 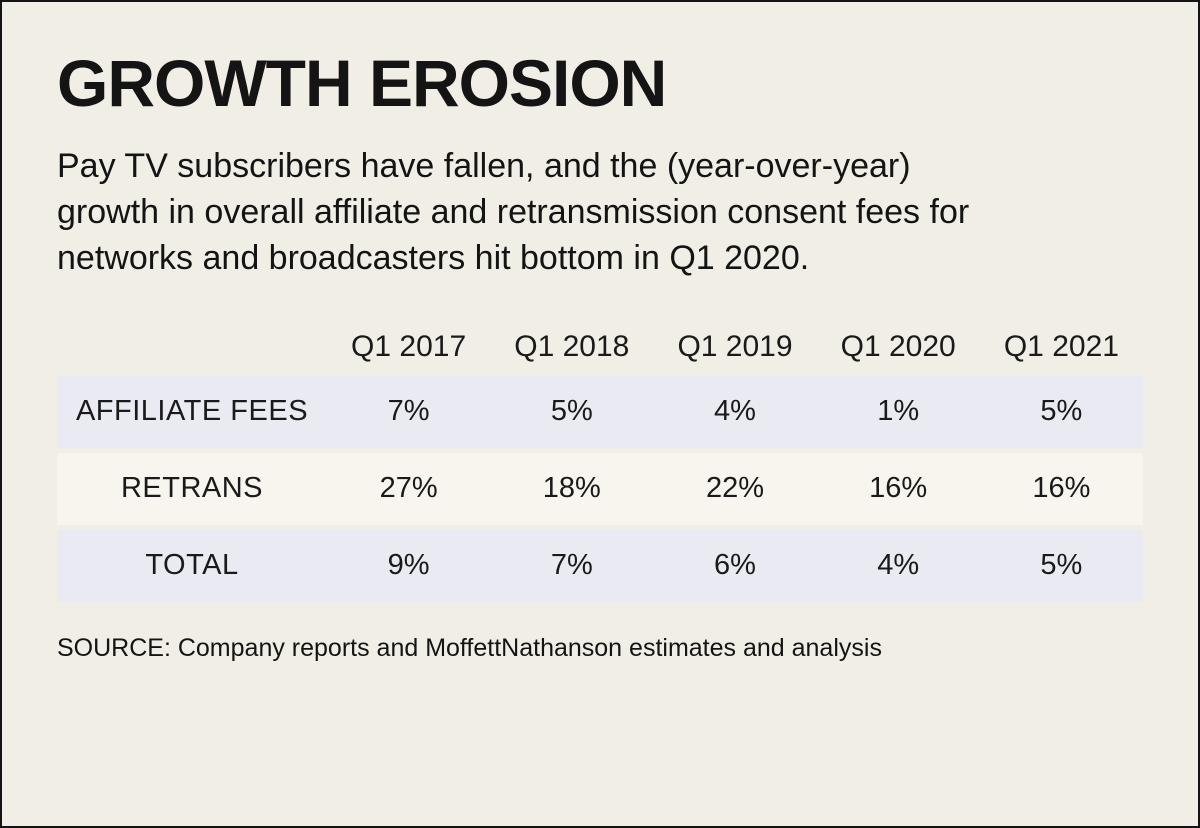 What do you see at coordinates (192, 488) in the screenshot?
I see `row-label: RETRANS` at bounding box center [192, 488].